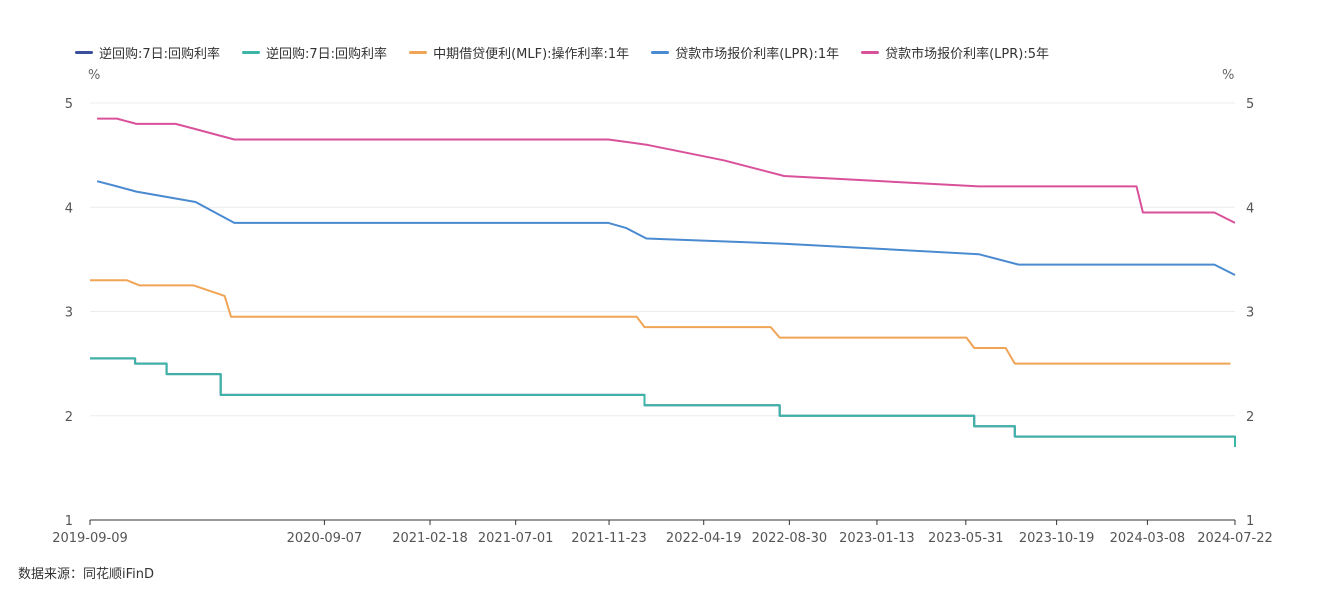 The height and width of the screenshot is (598, 1323). What do you see at coordinates (1235, 538) in the screenshot?
I see `x-tick-label: 2024-07-22` at bounding box center [1235, 538].